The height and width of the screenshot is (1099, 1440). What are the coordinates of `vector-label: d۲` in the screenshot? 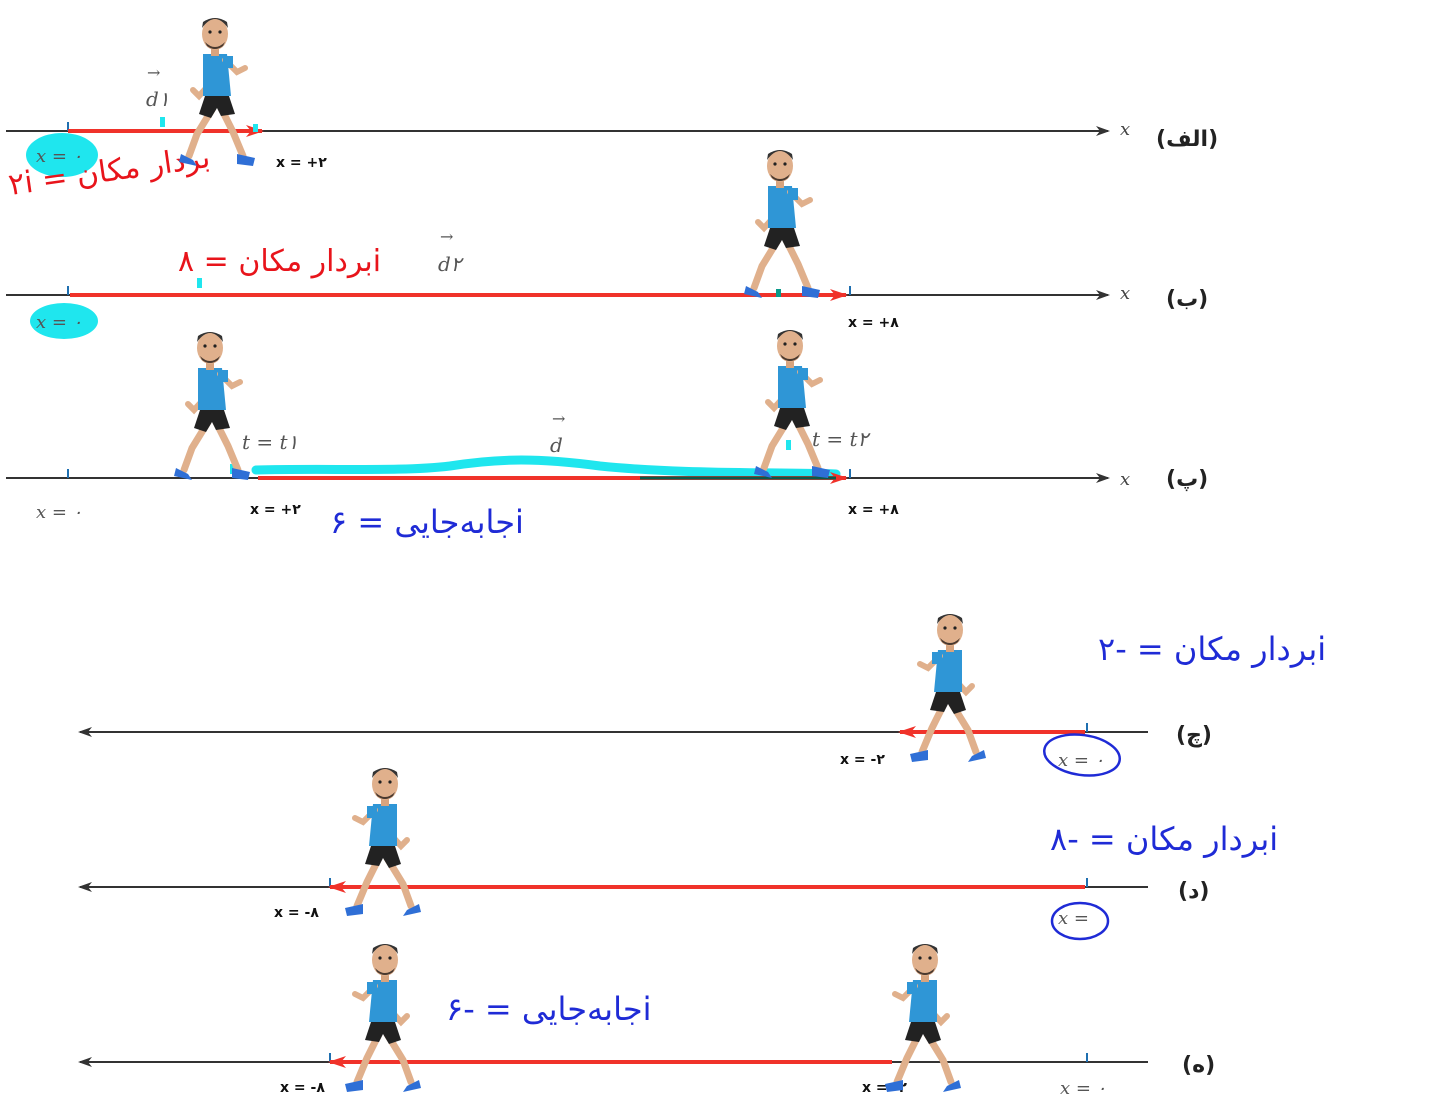 It's located at (451, 264).